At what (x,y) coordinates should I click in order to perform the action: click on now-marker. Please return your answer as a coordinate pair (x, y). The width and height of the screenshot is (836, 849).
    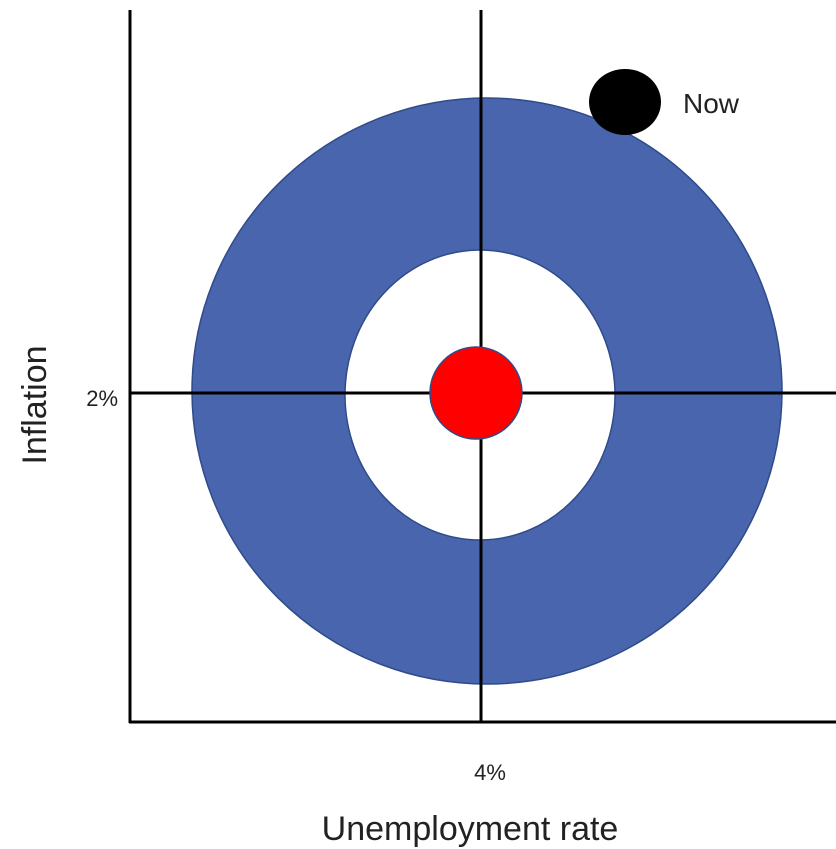
    Looking at the image, I should click on (625, 102).